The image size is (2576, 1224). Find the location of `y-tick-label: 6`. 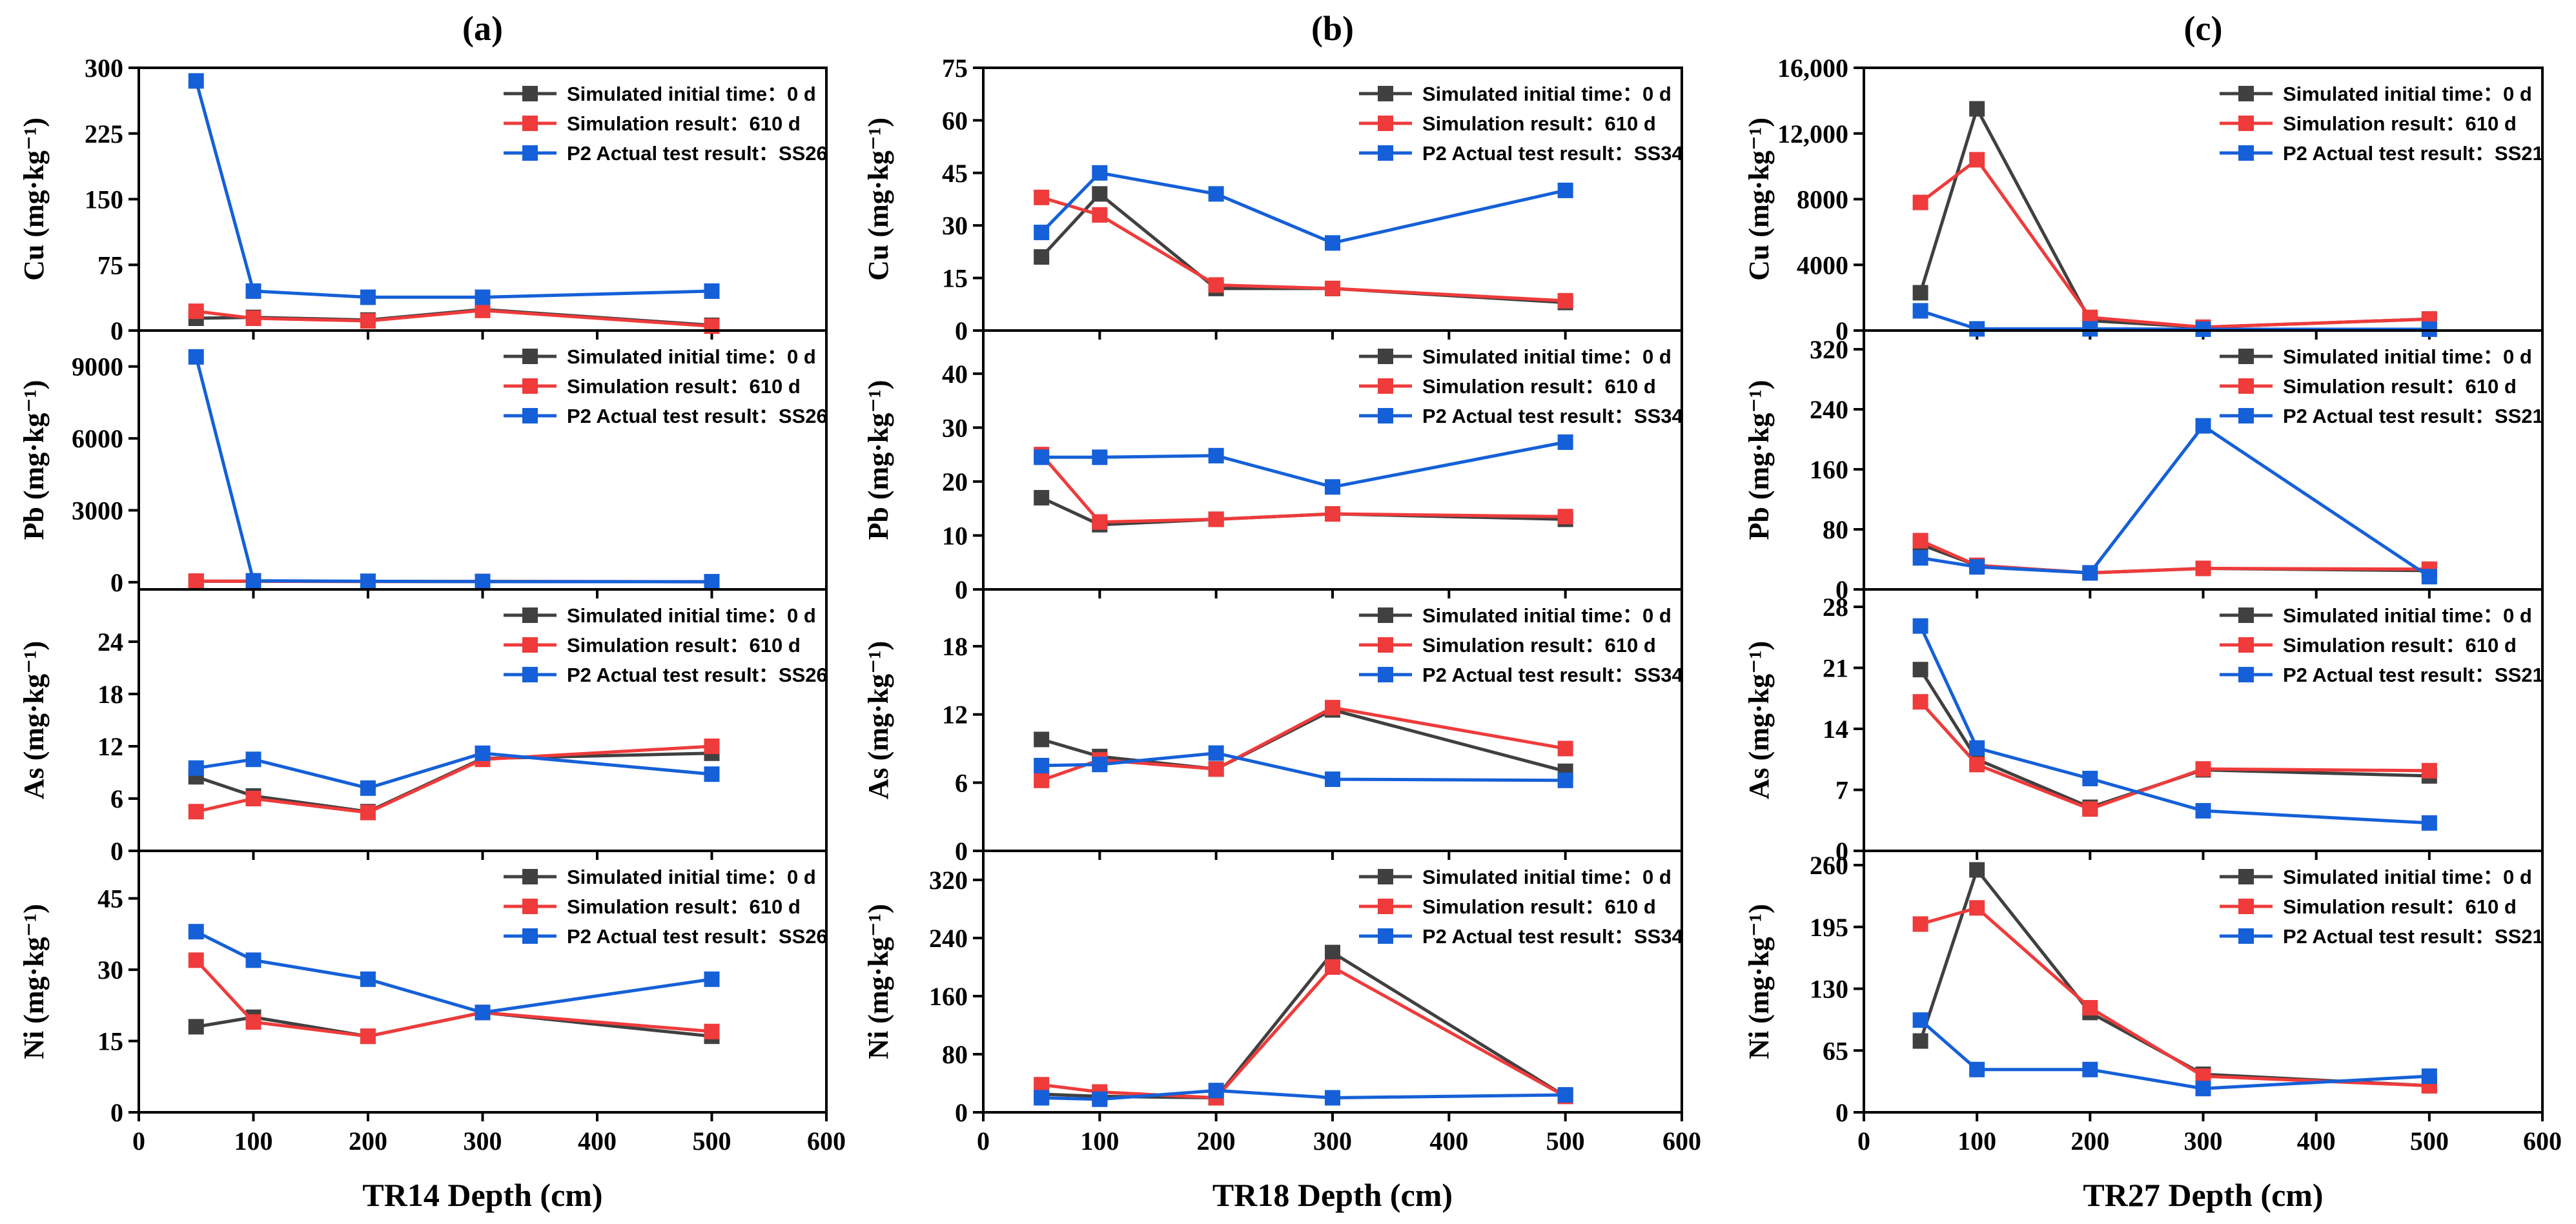

y-tick-label: 6 is located at coordinates (962, 783).